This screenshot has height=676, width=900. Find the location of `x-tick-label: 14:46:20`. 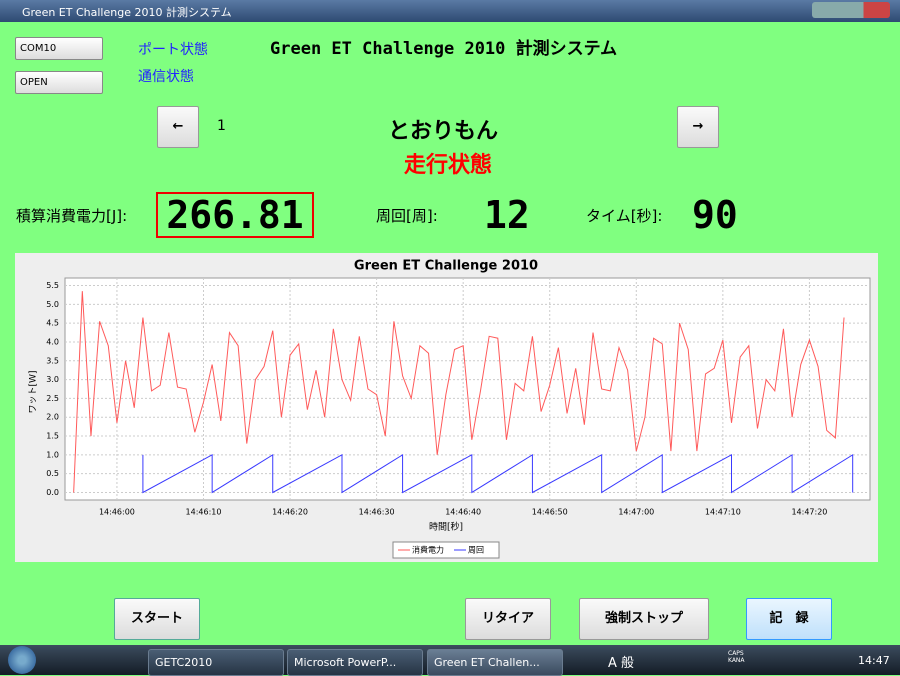

x-tick-label: 14:46:20 is located at coordinates (290, 512).